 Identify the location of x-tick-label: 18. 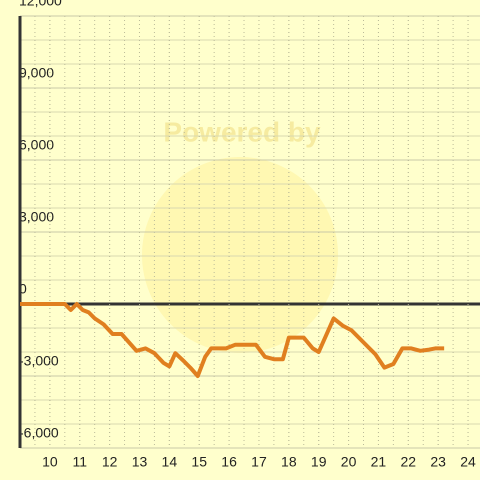
(289, 462).